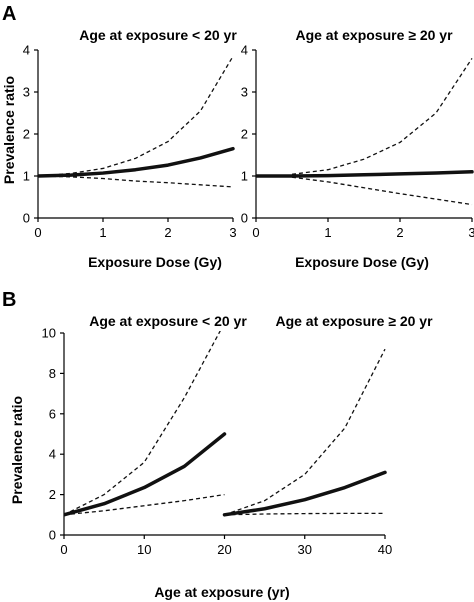 This screenshot has width=474, height=602. Describe the element at coordinates (9, 300) in the screenshot. I see `panel-b-label: B` at that location.